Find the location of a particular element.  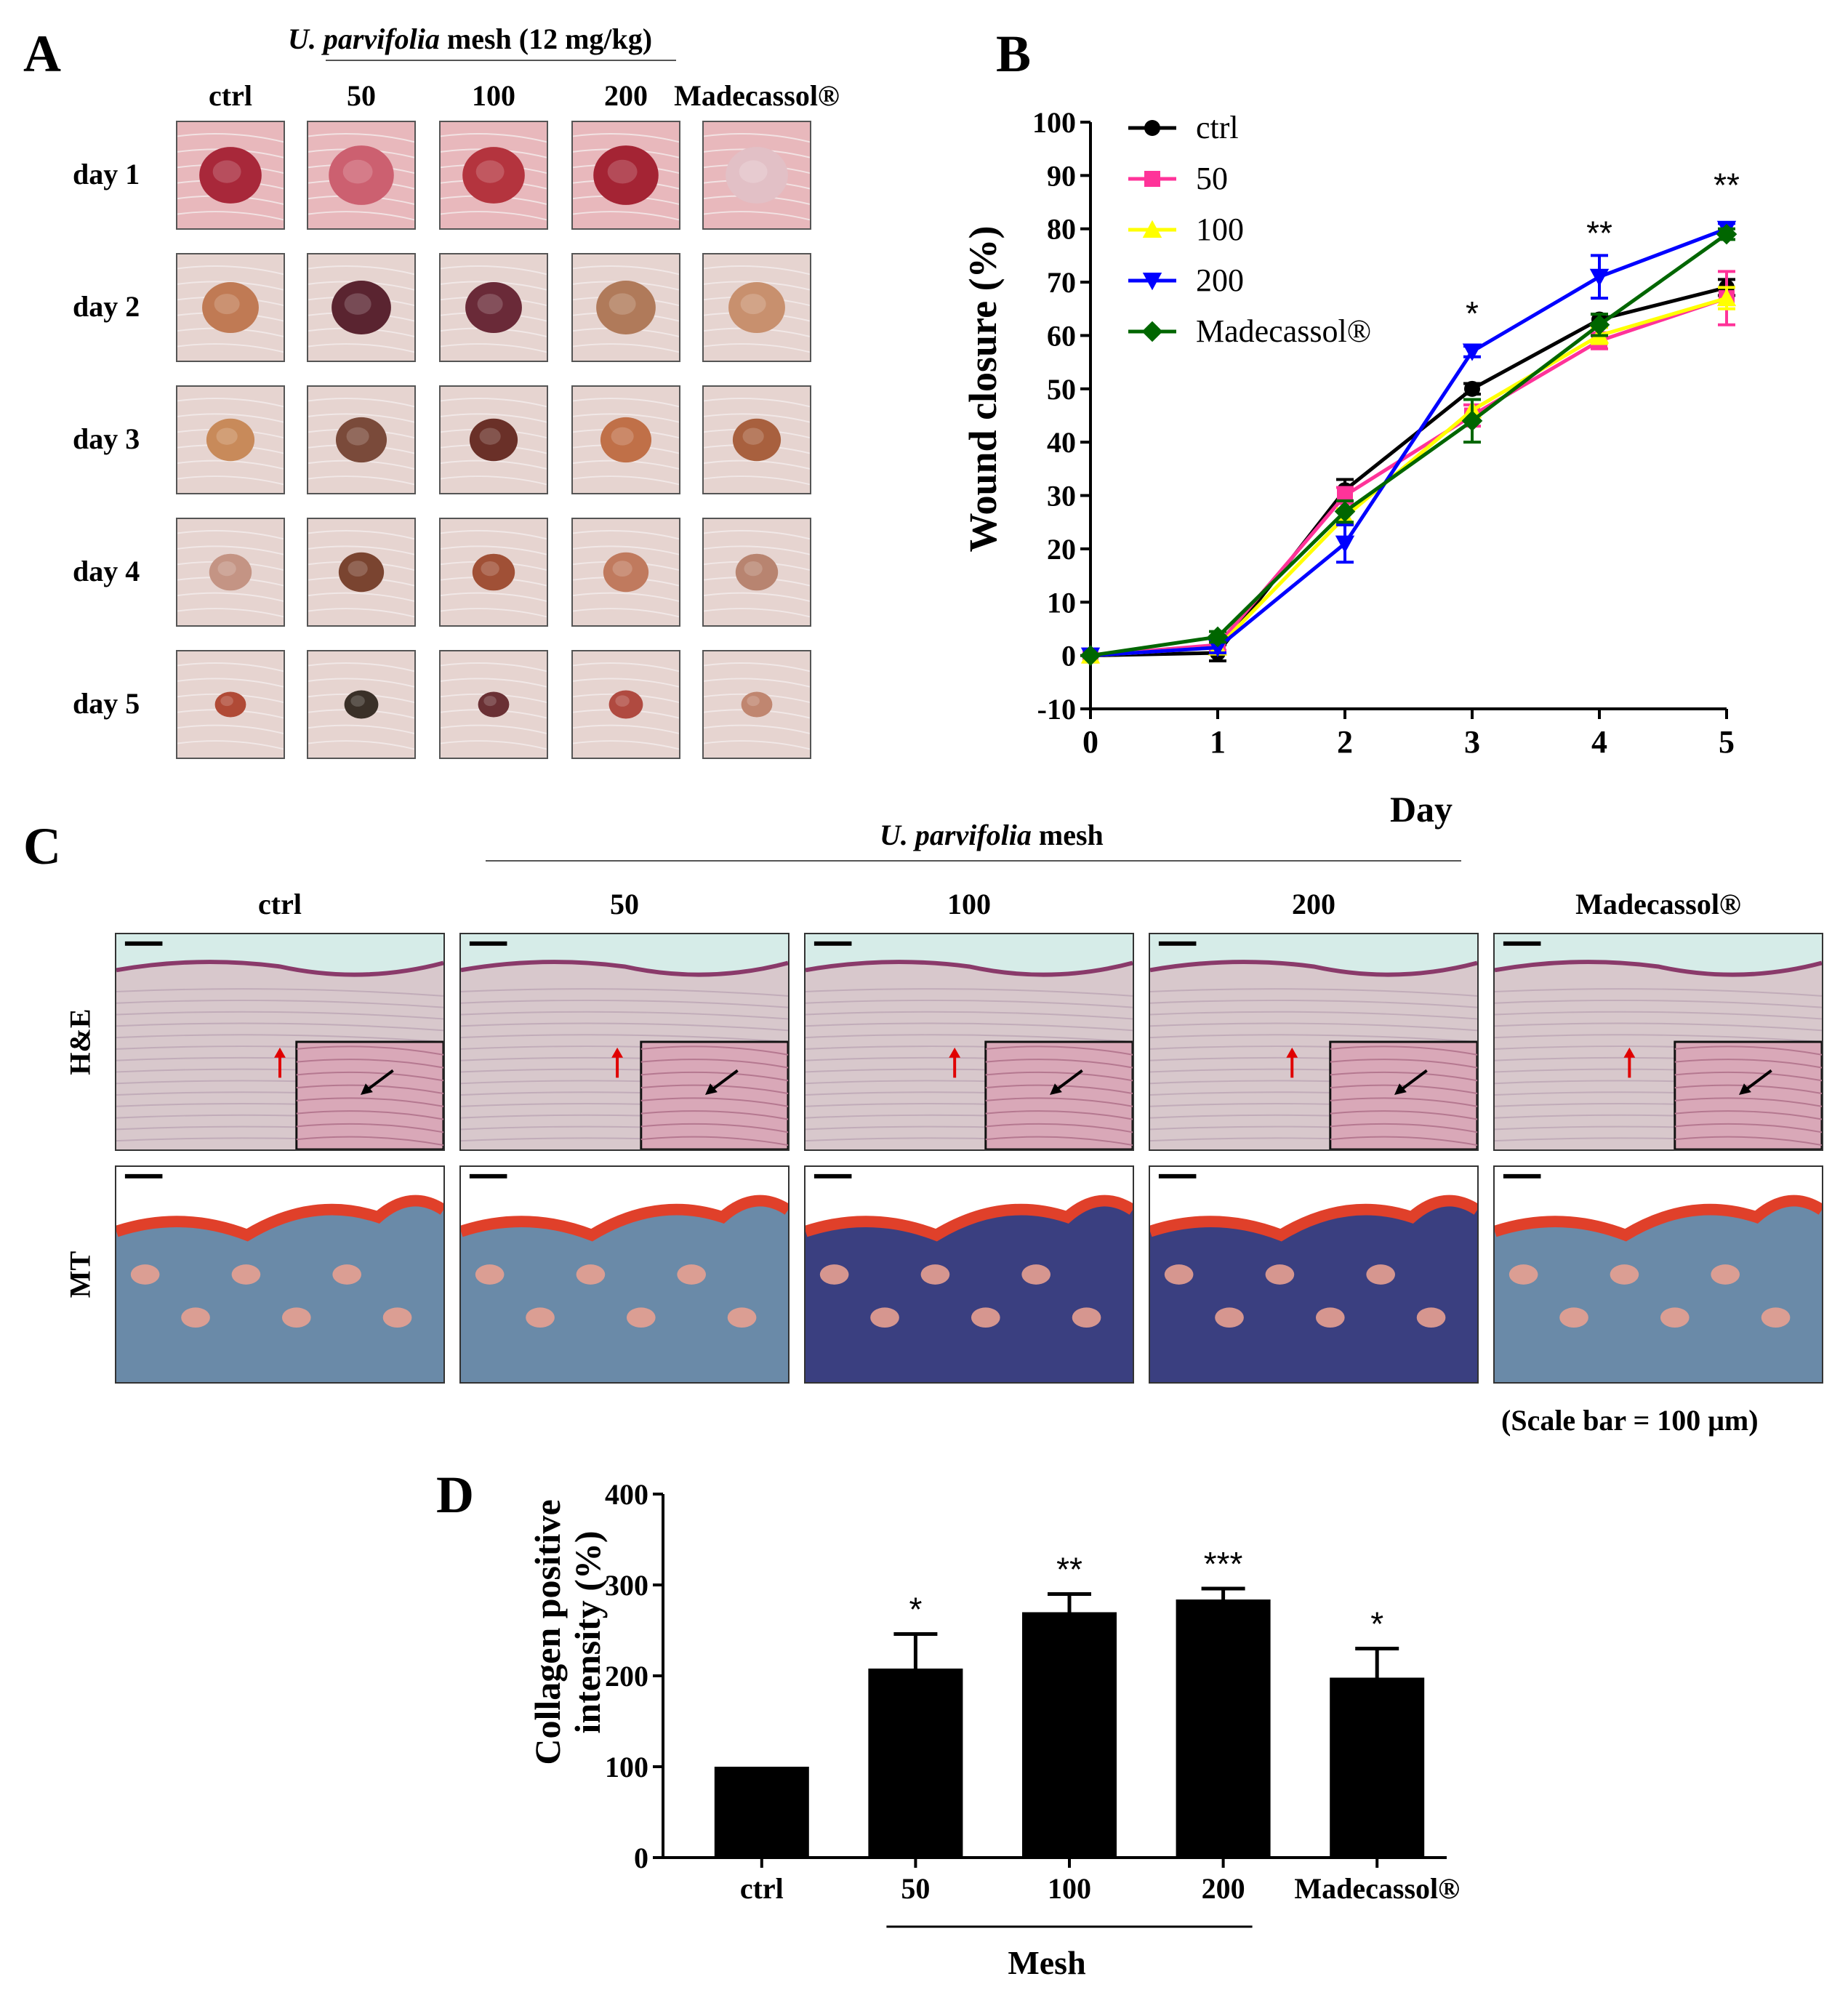

inset-magnified-view is located at coordinates (714, 1094).